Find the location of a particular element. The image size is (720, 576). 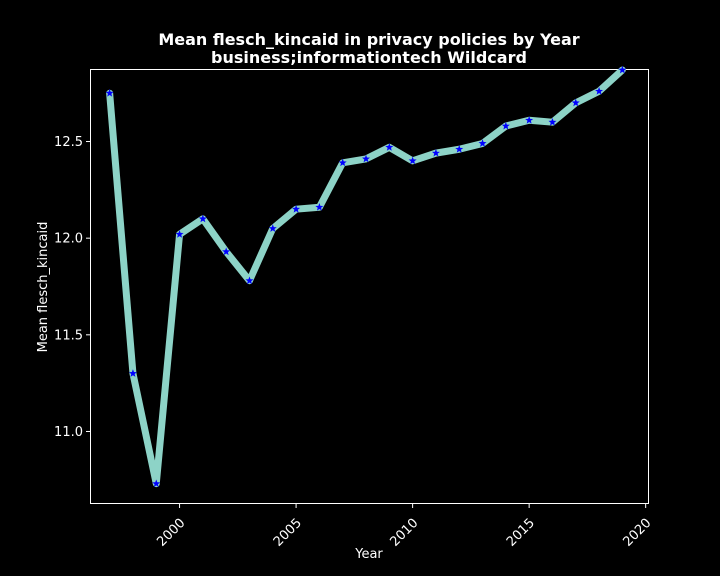

x-tick-label: 2015 is located at coordinates (521, 533).